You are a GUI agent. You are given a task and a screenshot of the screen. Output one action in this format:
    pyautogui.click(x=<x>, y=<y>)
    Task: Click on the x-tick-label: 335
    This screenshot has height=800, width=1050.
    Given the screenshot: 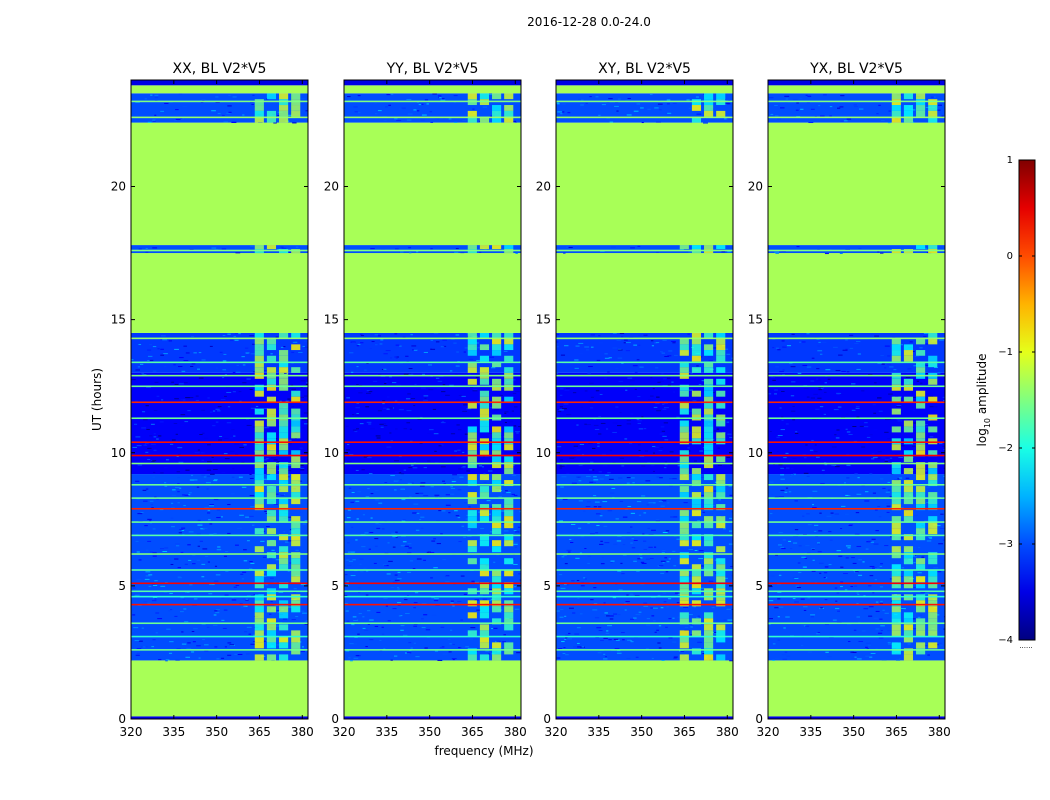 What is the action you would take?
    pyautogui.click(x=173, y=732)
    